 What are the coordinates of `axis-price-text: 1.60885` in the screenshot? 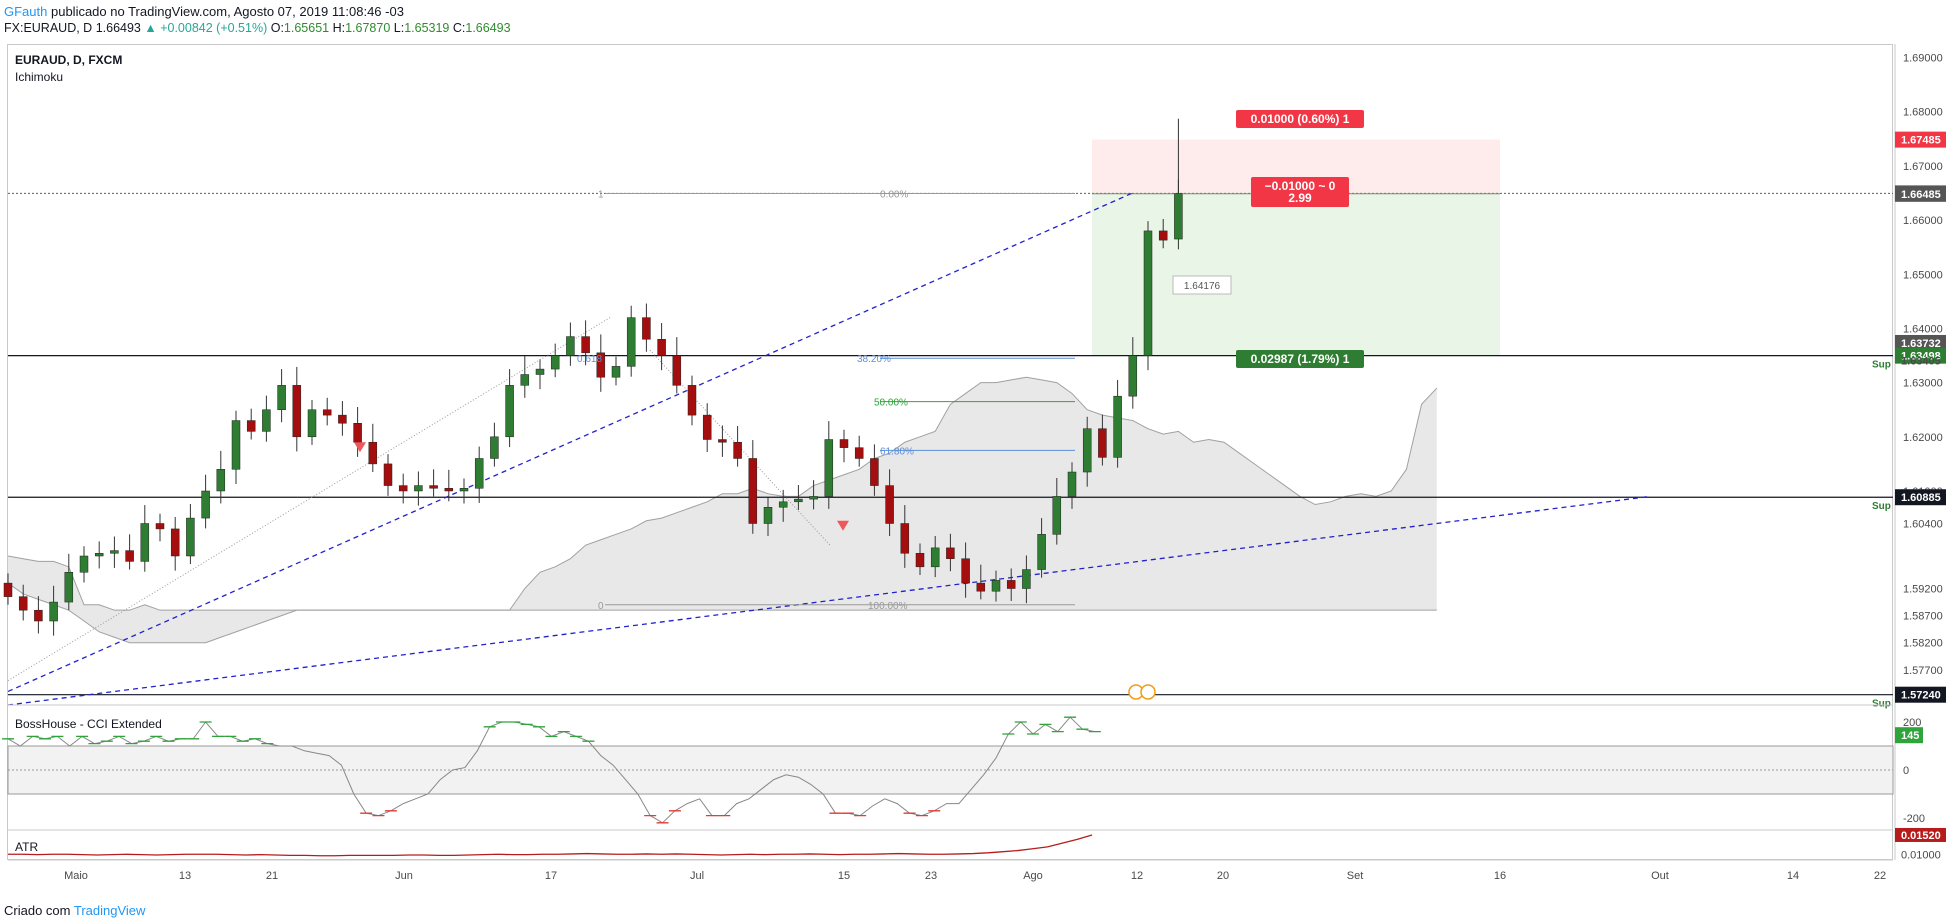 It's located at (1921, 498).